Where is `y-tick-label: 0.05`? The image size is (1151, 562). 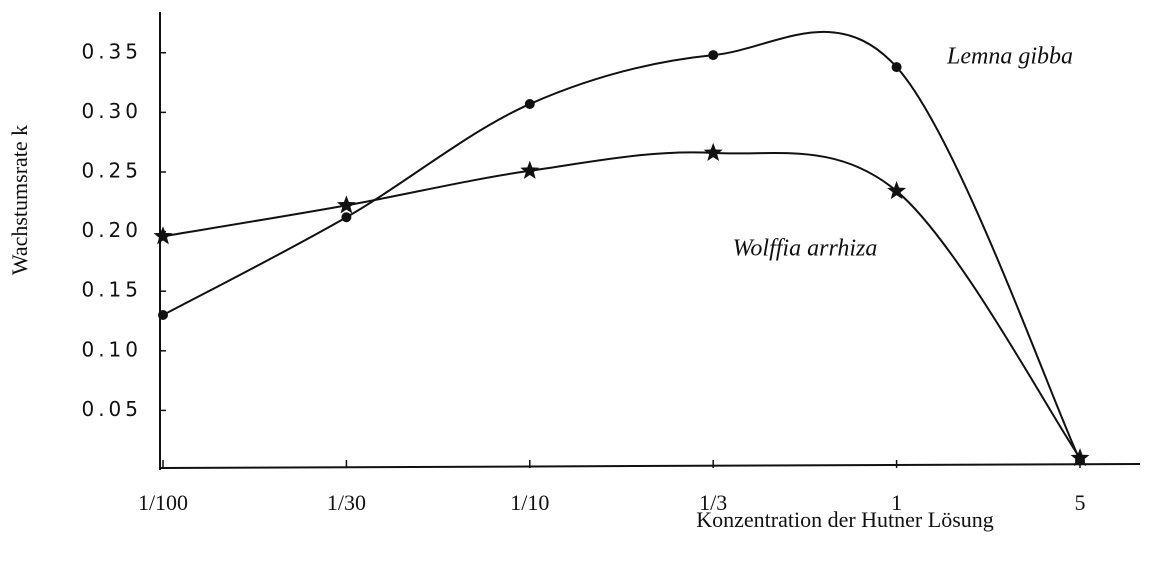
y-tick-label: 0.05 is located at coordinates (111, 409).